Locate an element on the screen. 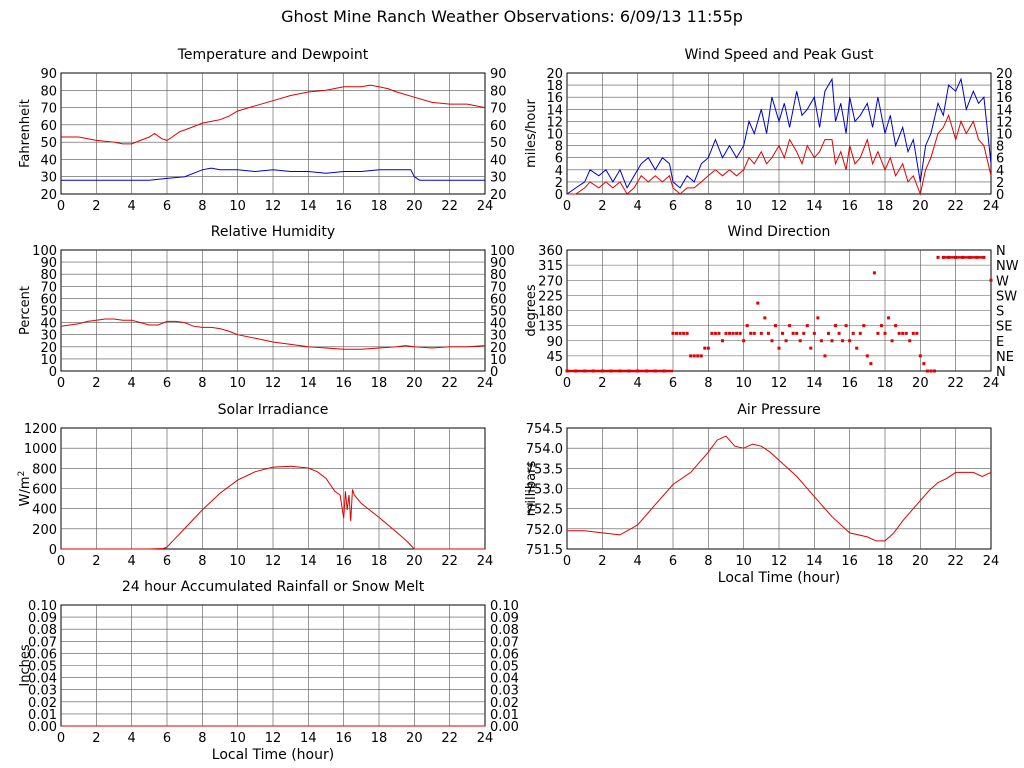 The image size is (1024, 768). y-tick-label: 270 is located at coordinates (550, 281).